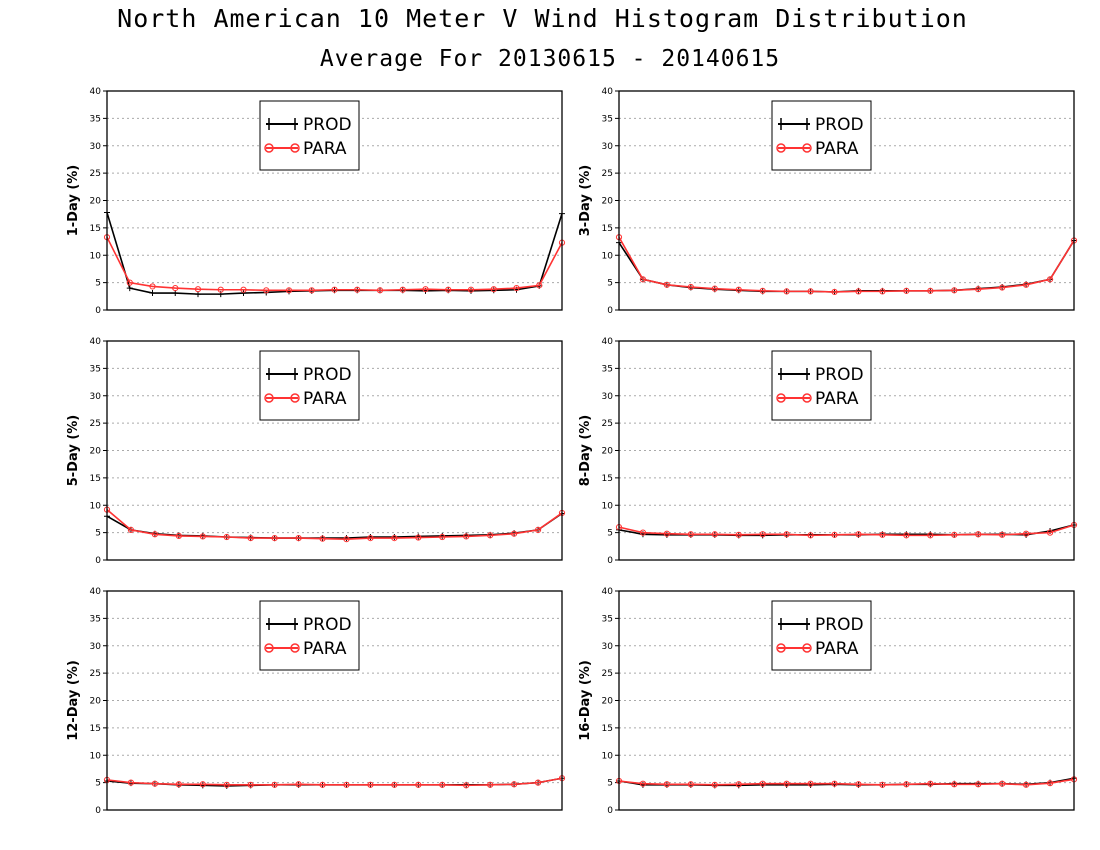 The height and width of the screenshot is (850, 1100). Describe the element at coordinates (152, 293) in the screenshot. I see `data-point-prod` at that location.